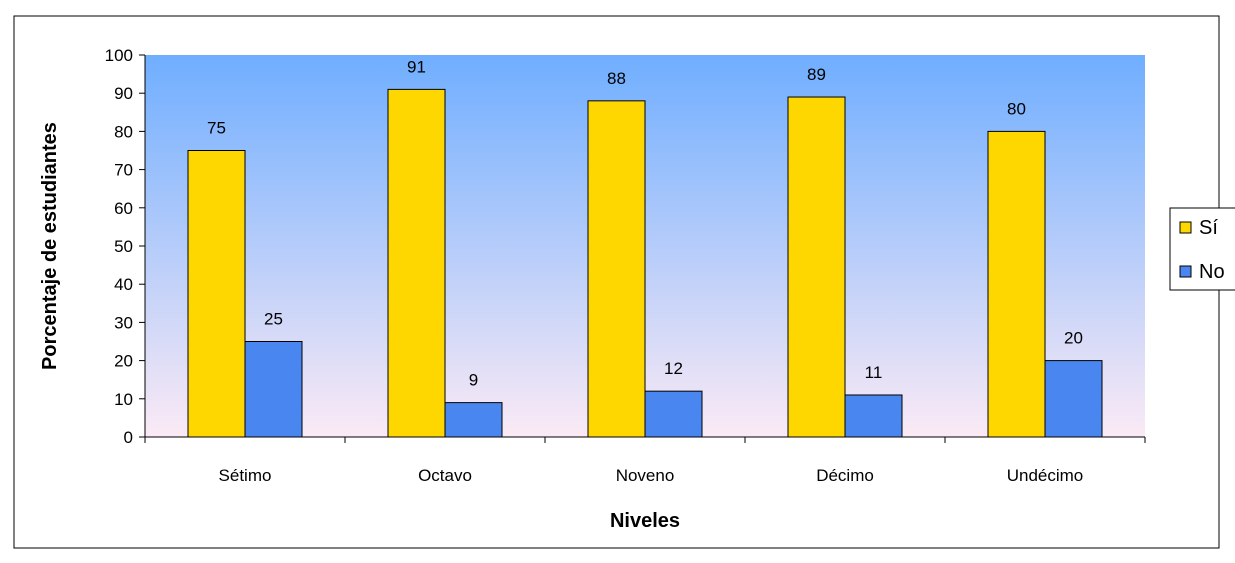  Describe the element at coordinates (1212, 272) in the screenshot. I see `legend-label-no: No` at that location.